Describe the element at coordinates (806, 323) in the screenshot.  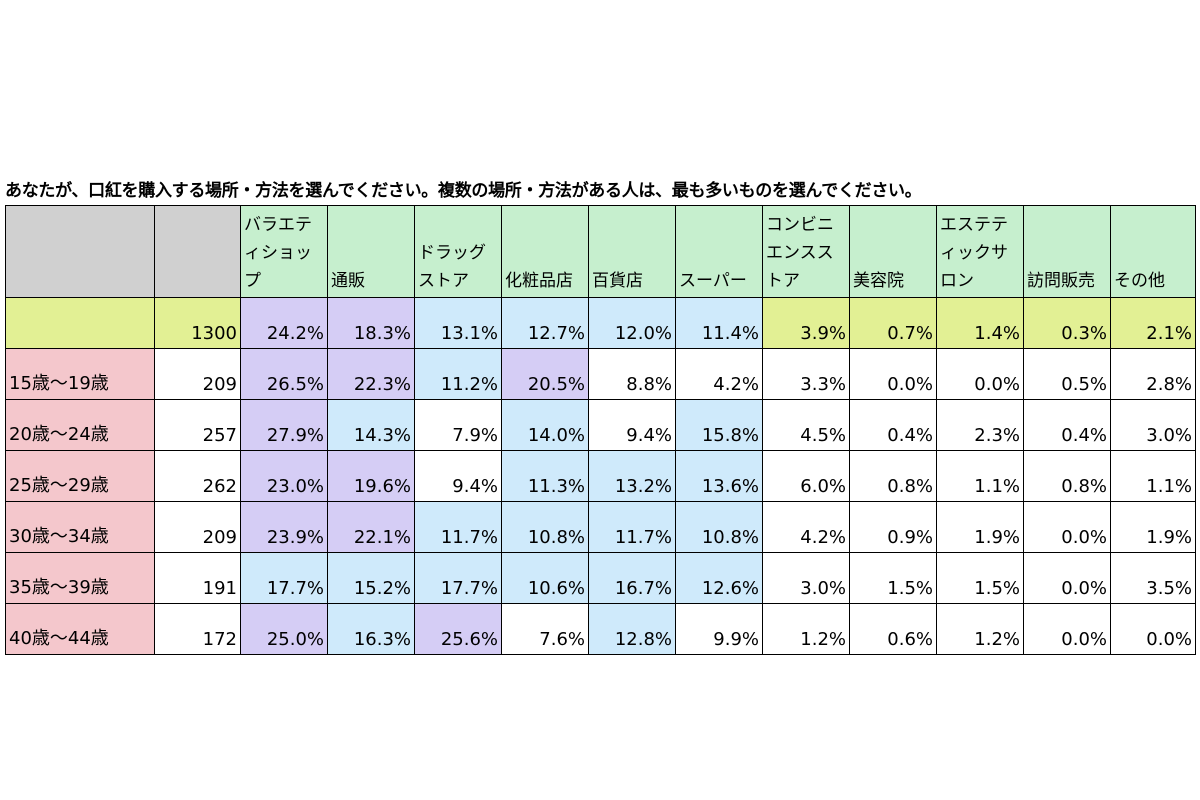
I see `value-cell: 3.9%` at that location.